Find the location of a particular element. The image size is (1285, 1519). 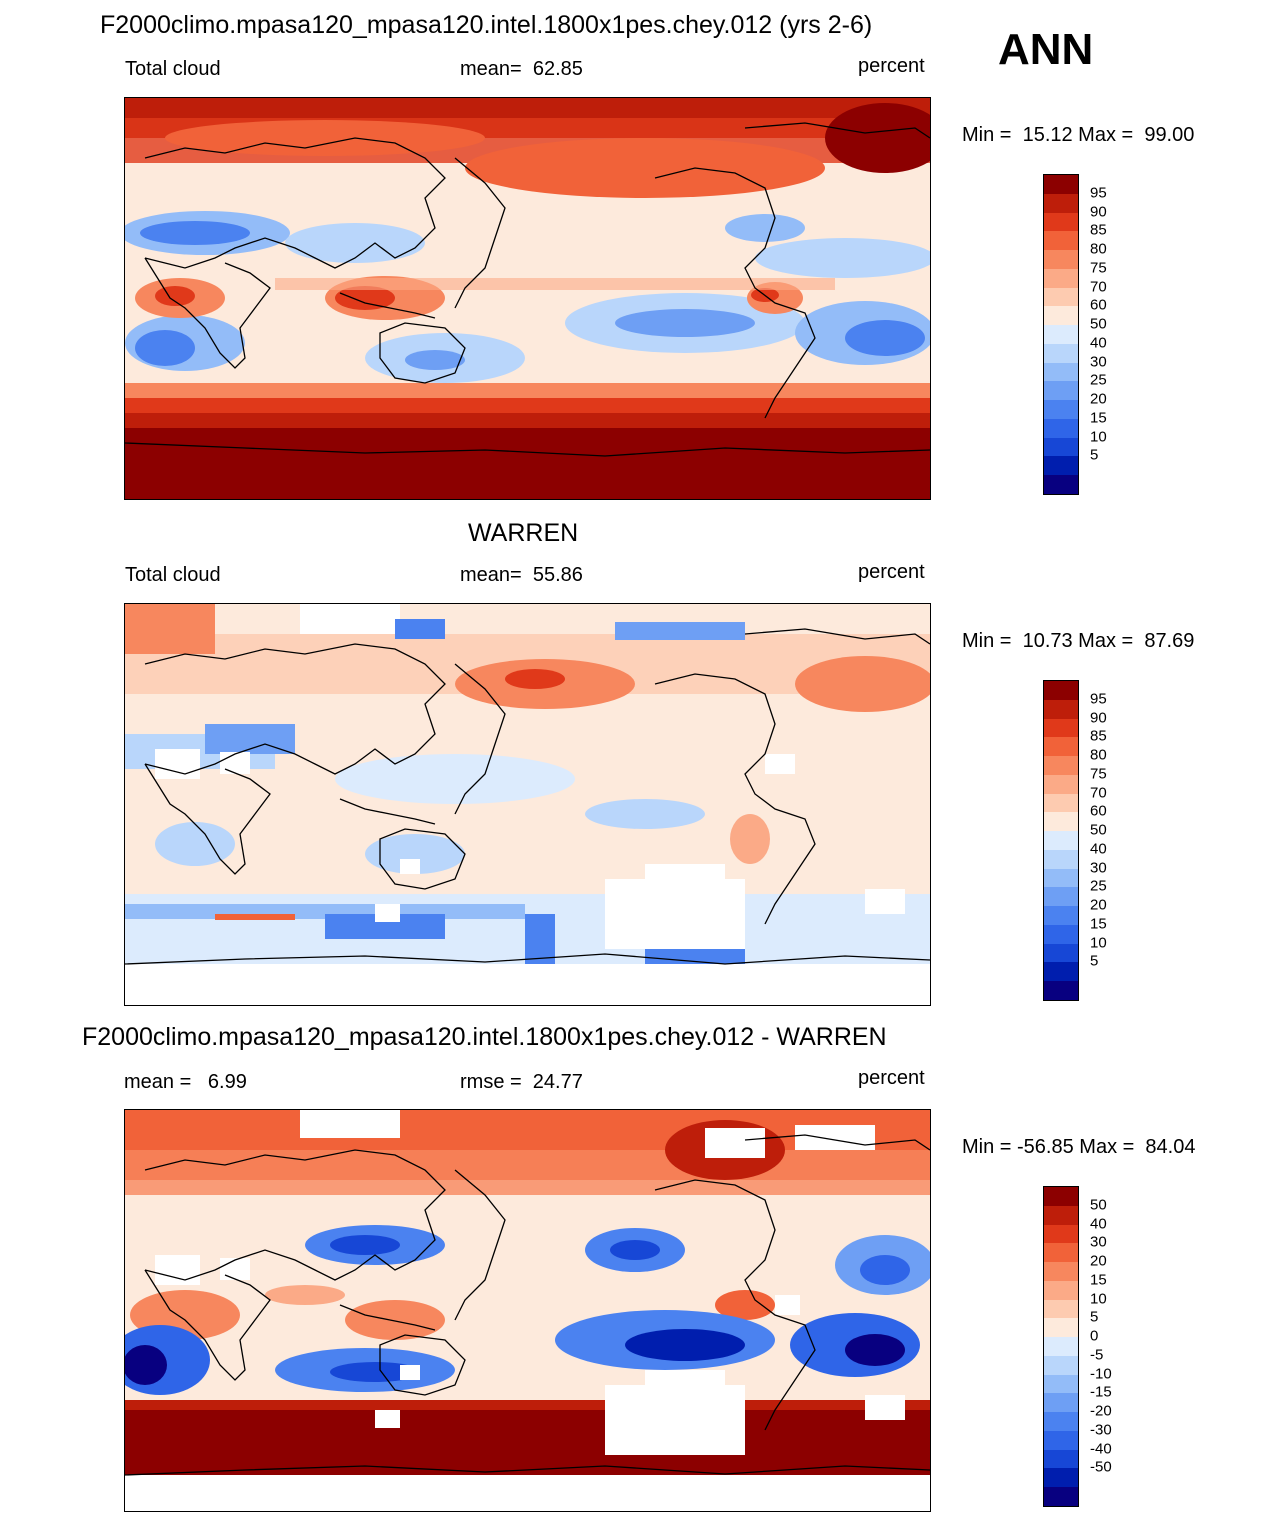

colorbar-tick-label: -5 is located at coordinates (1097, 1355).